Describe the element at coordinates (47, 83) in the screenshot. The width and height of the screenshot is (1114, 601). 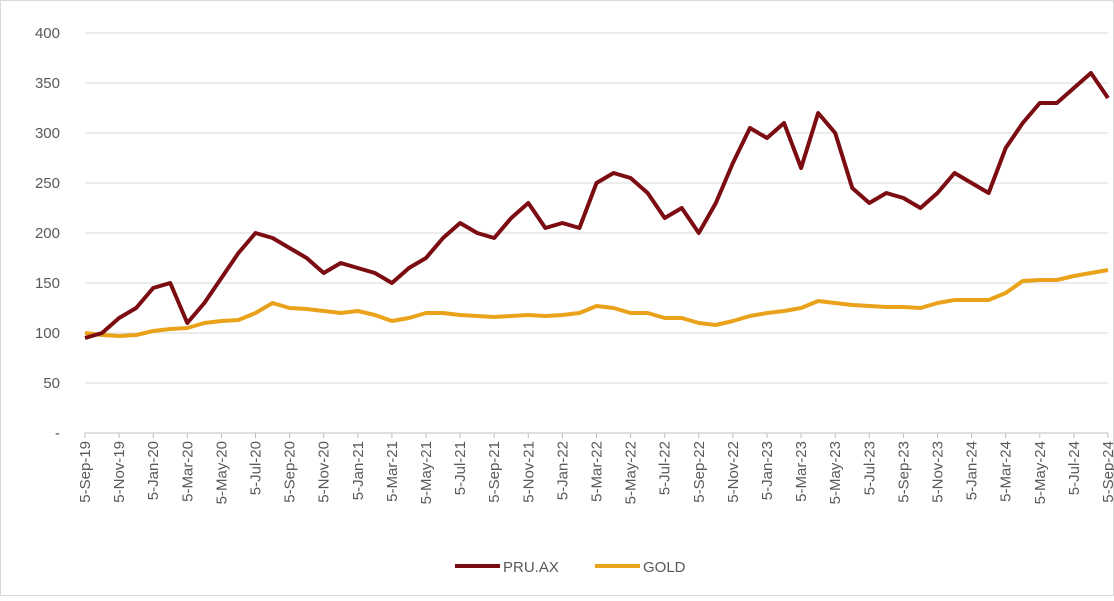
I see `y-tick-label: 350` at that location.